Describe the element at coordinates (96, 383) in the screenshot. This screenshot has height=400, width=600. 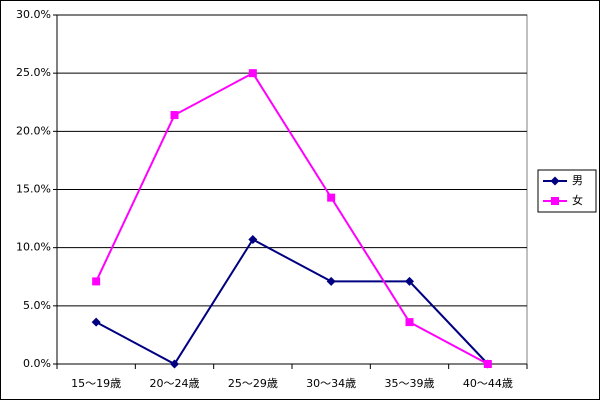
I see `x-tick-label: 15～19歳` at that location.